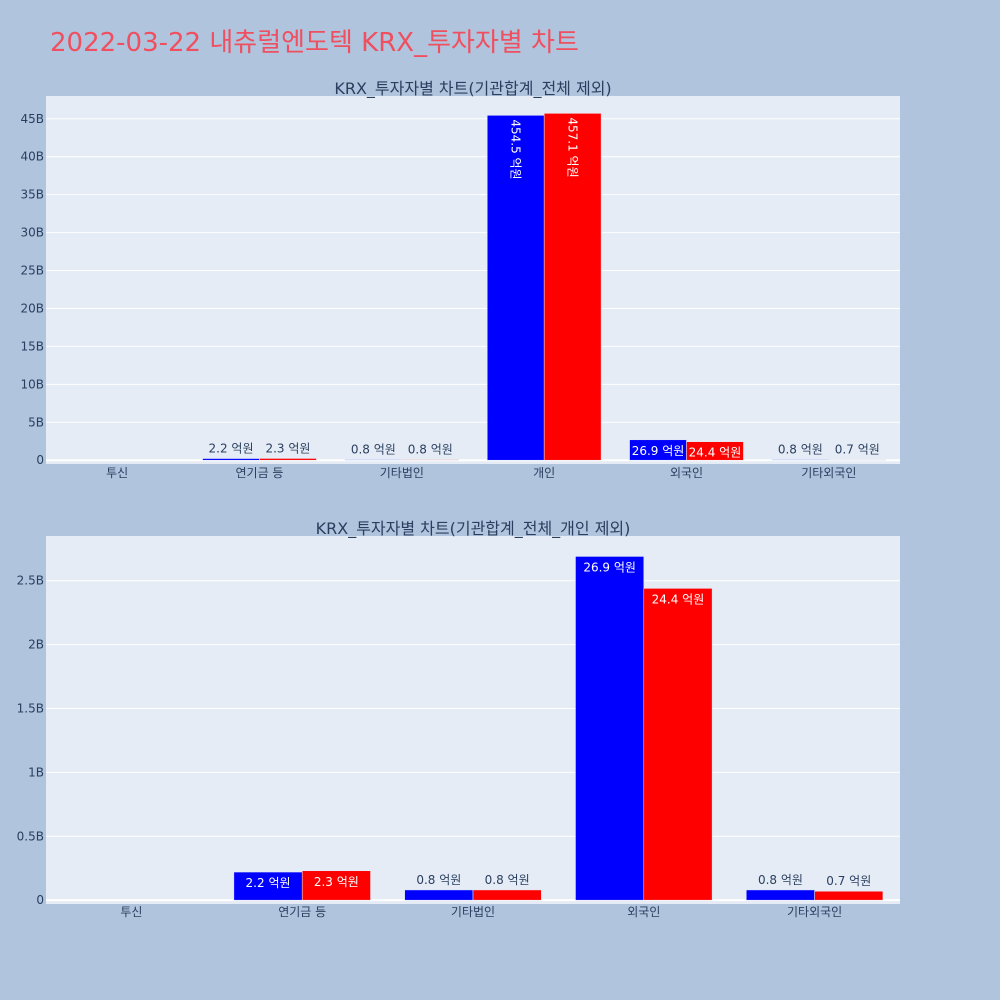  Describe the element at coordinates (314, 43) in the screenshot. I see `page-title: 2022-03-22 내츄럴엔도텍 KRX_투자자별 차트` at that location.